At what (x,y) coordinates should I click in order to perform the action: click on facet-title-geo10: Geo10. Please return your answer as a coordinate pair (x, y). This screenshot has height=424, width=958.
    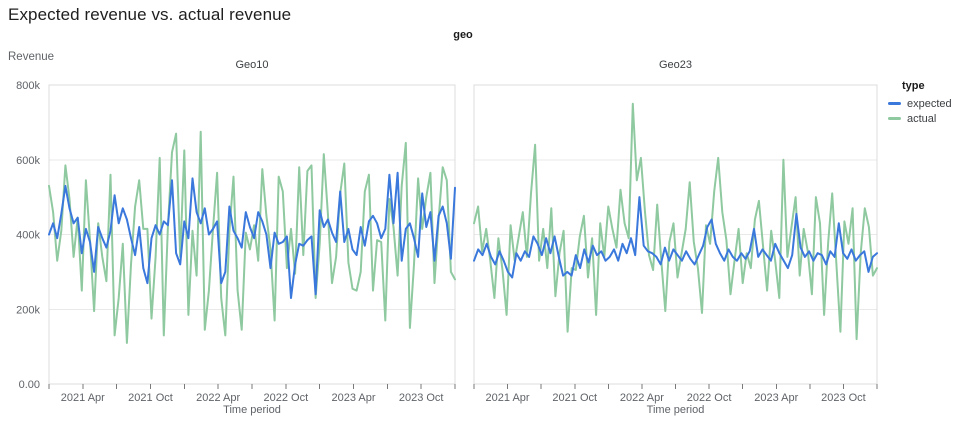
    Looking at the image, I should click on (252, 65).